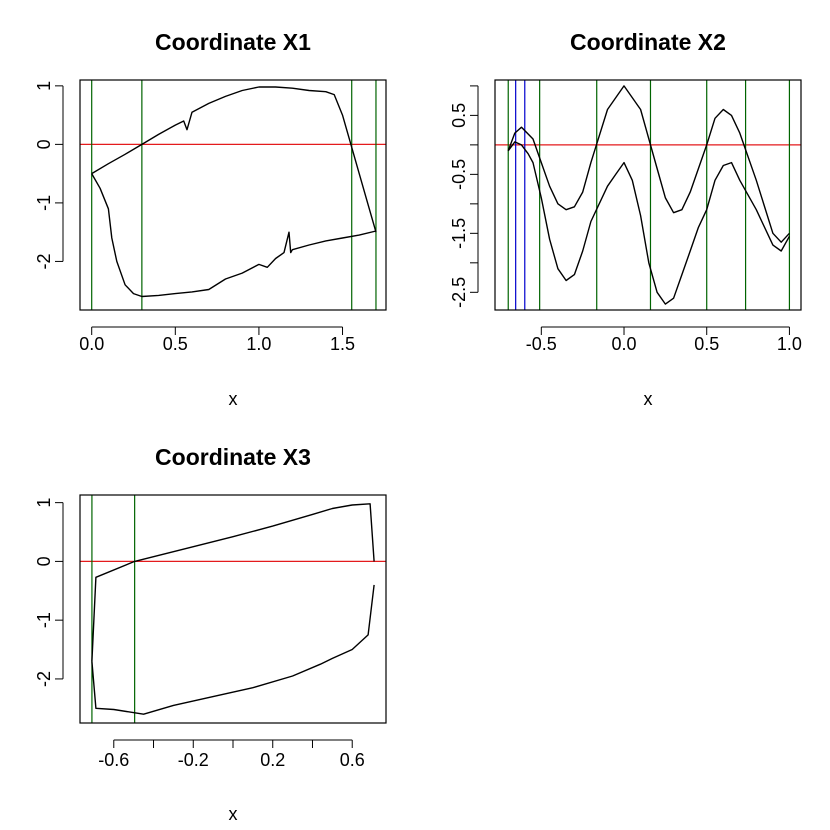 This screenshot has height=830, width=830. Describe the element at coordinates (541, 344) in the screenshot. I see `x-tick-label: -0.5` at that location.